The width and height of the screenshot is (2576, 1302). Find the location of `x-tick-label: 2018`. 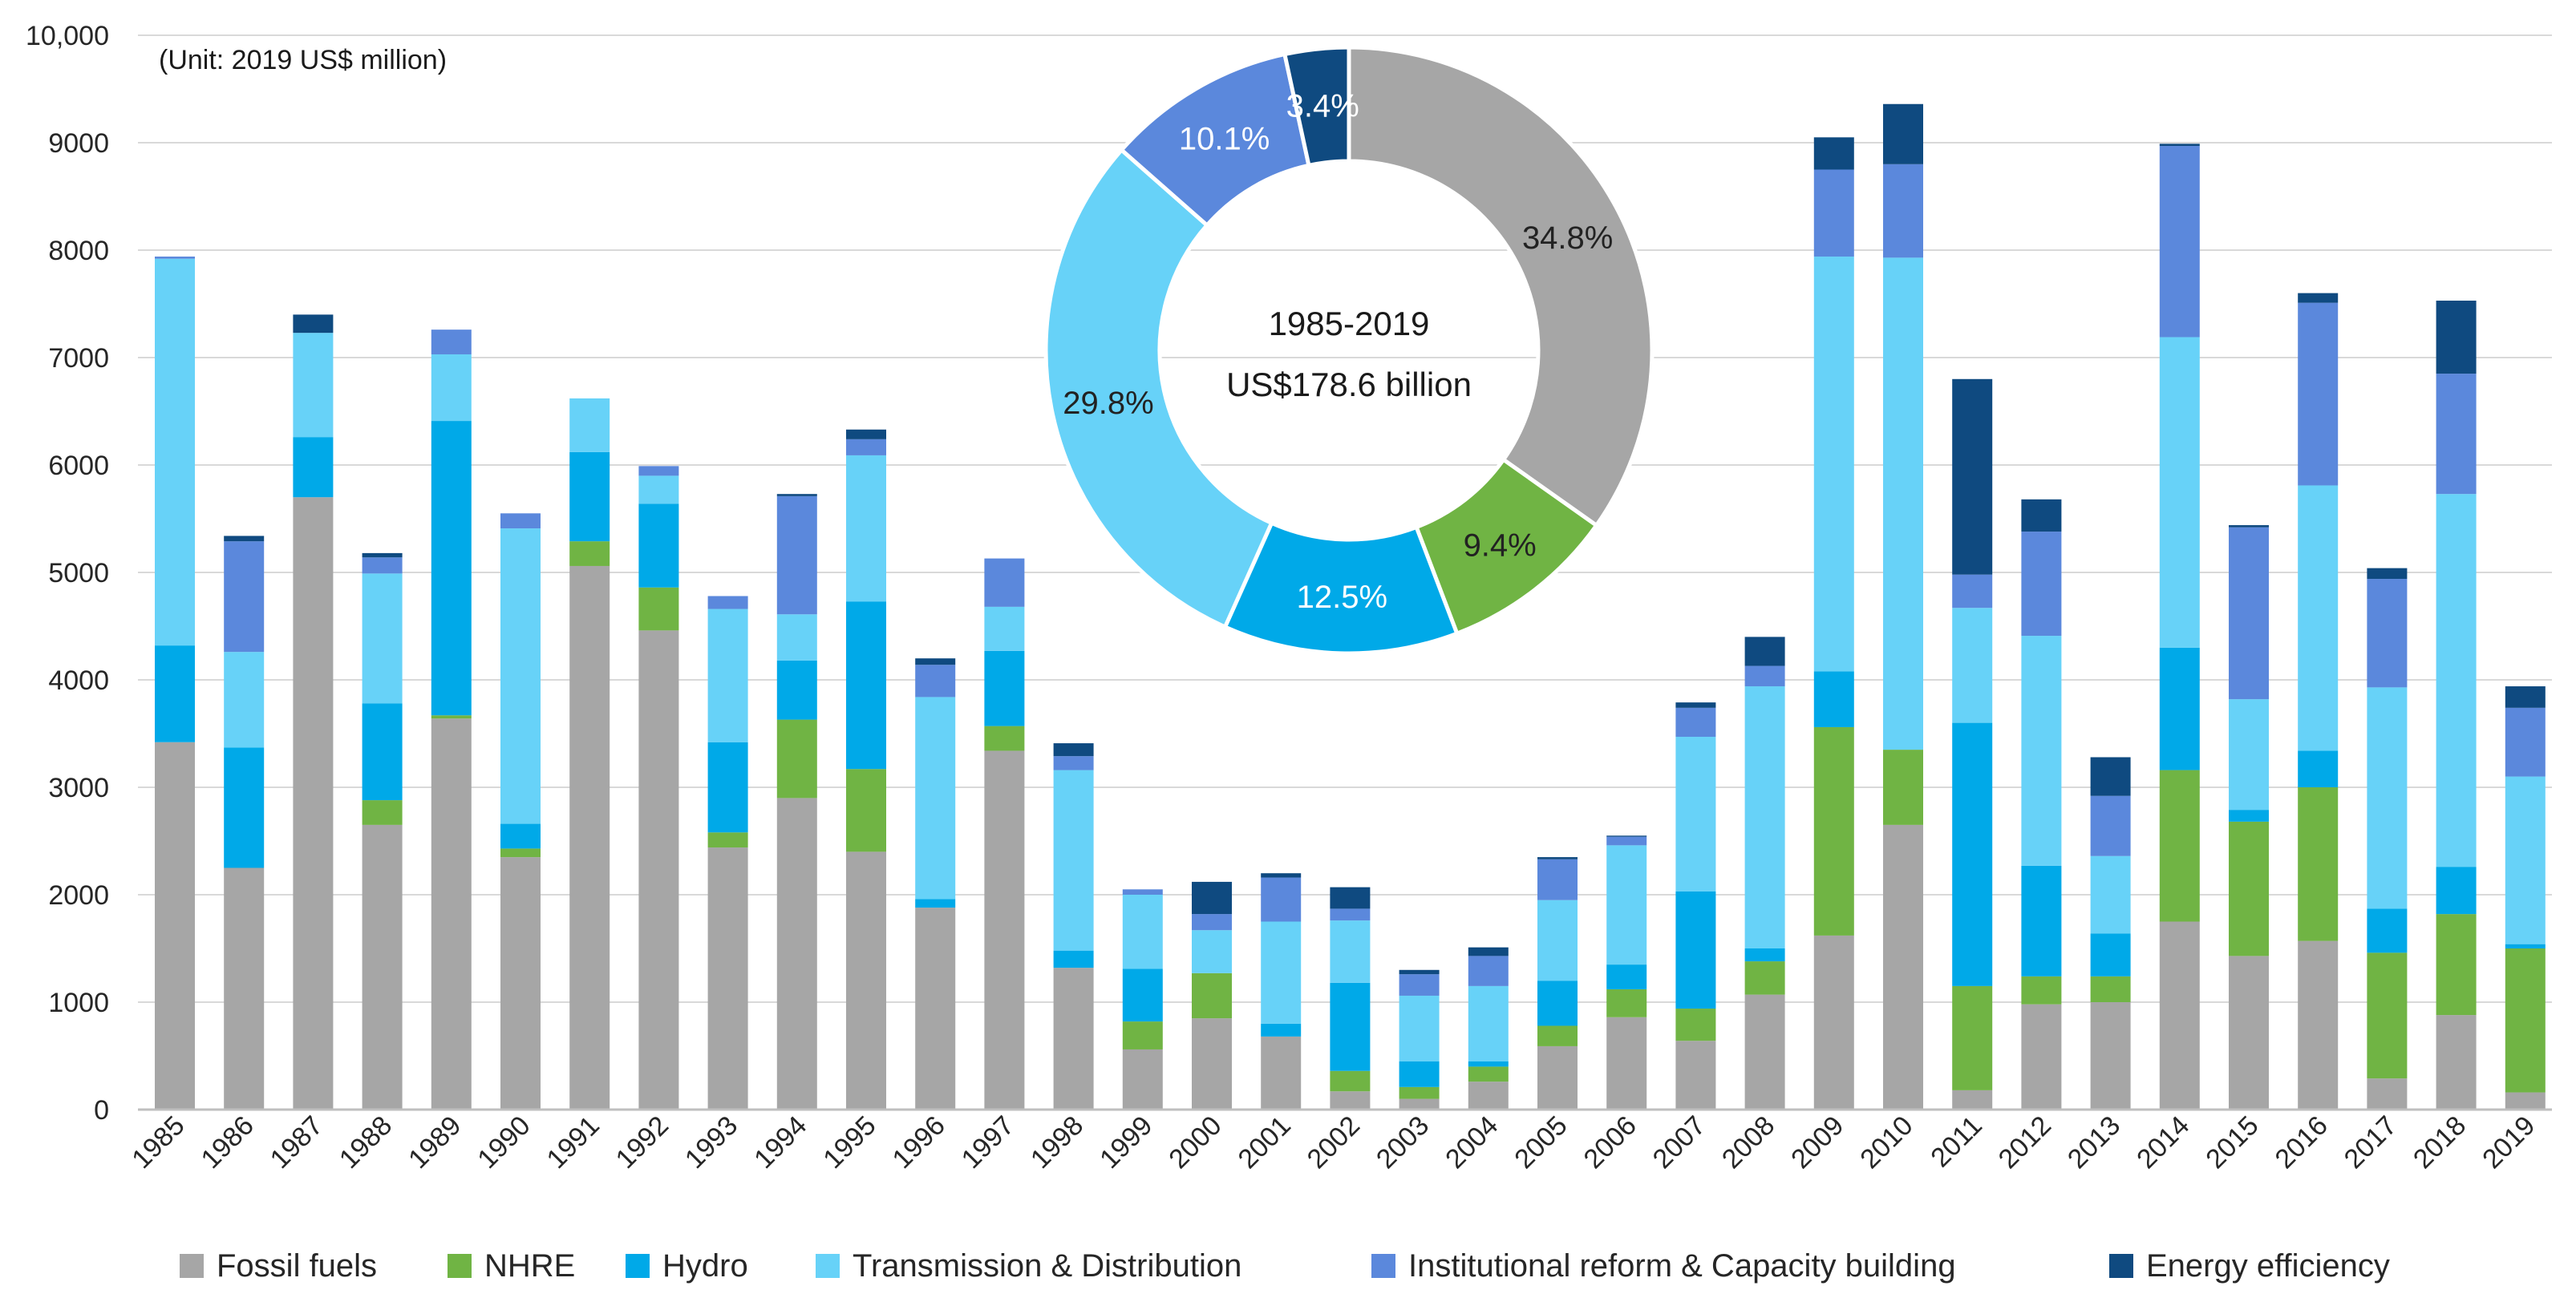

x-tick-label: 2018 is located at coordinates (2440, 1142).